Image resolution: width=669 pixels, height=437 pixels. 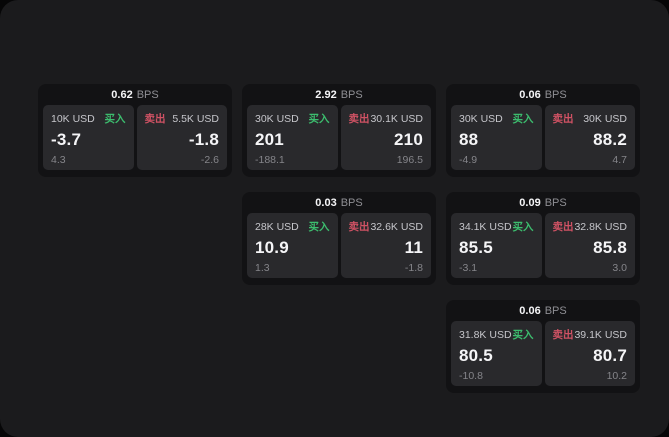 I want to click on sell-amount: 39.1K USD, so click(x=600, y=334).